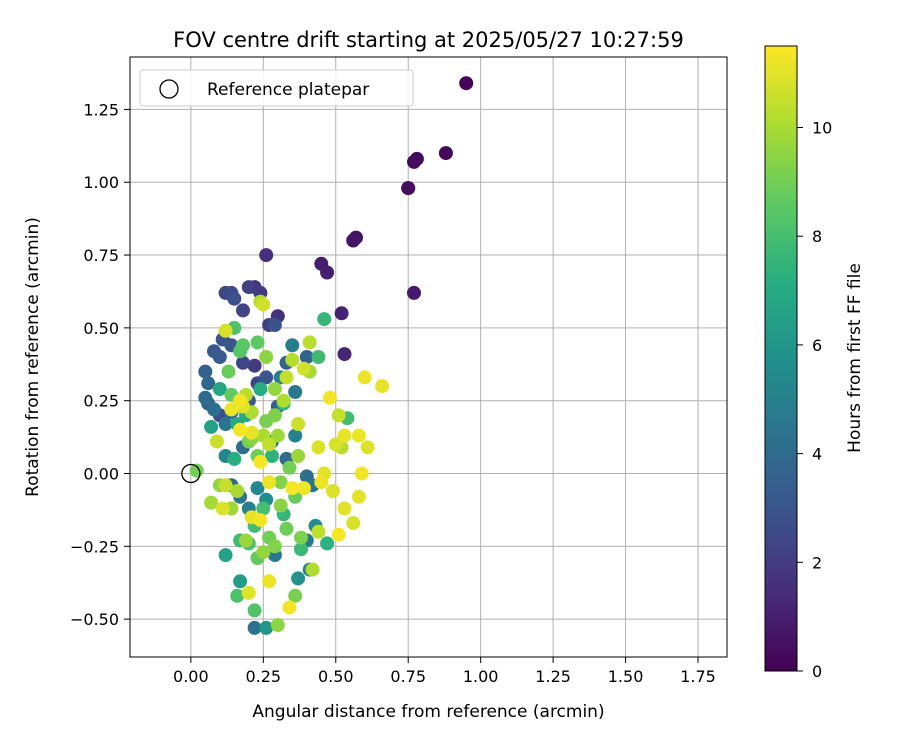 Image resolution: width=900 pixels, height=750 pixels. I want to click on colorbar-gradient, so click(781, 358).